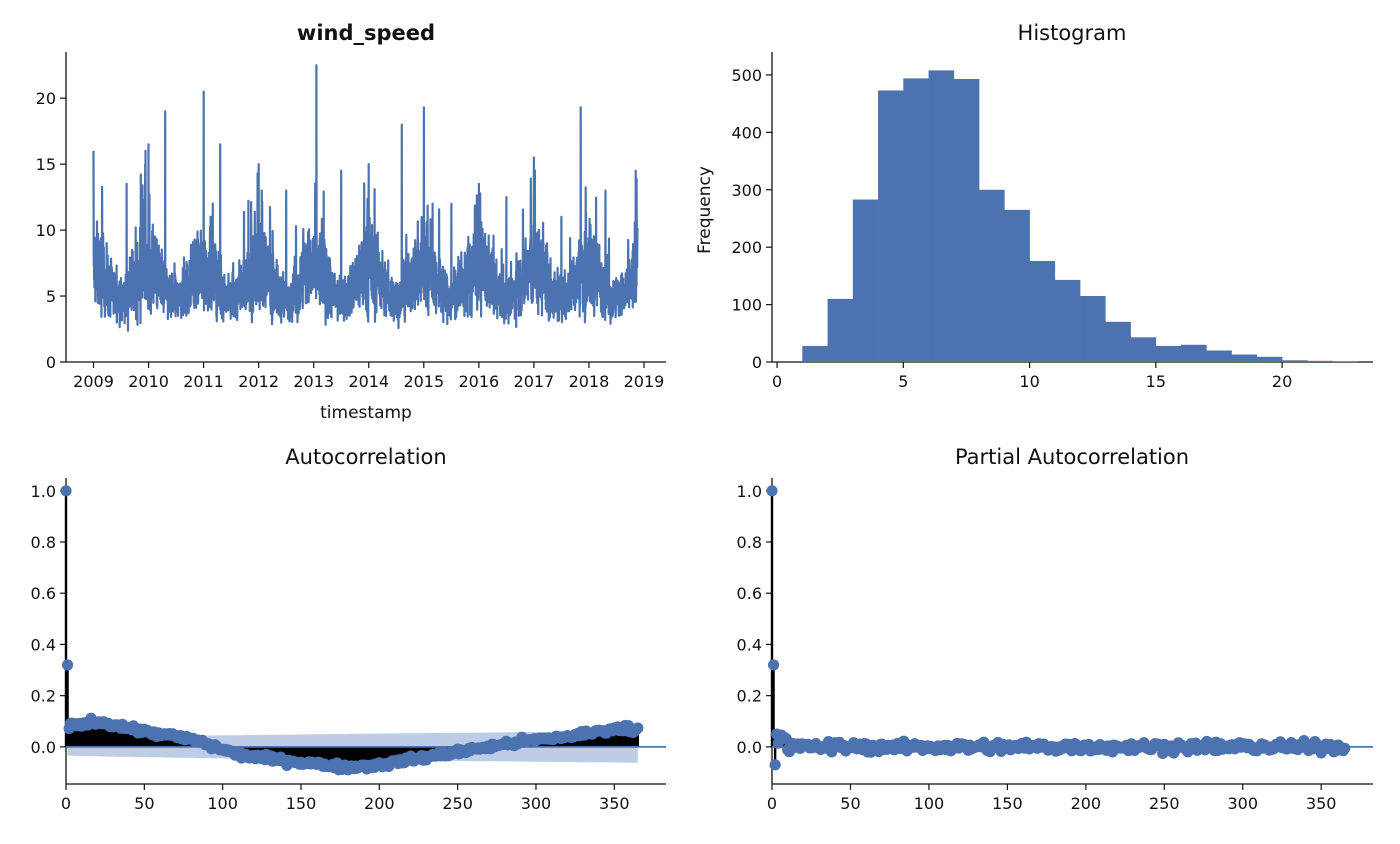  Describe the element at coordinates (46, 98) in the screenshot. I see `y-tick-label: 20` at that location.